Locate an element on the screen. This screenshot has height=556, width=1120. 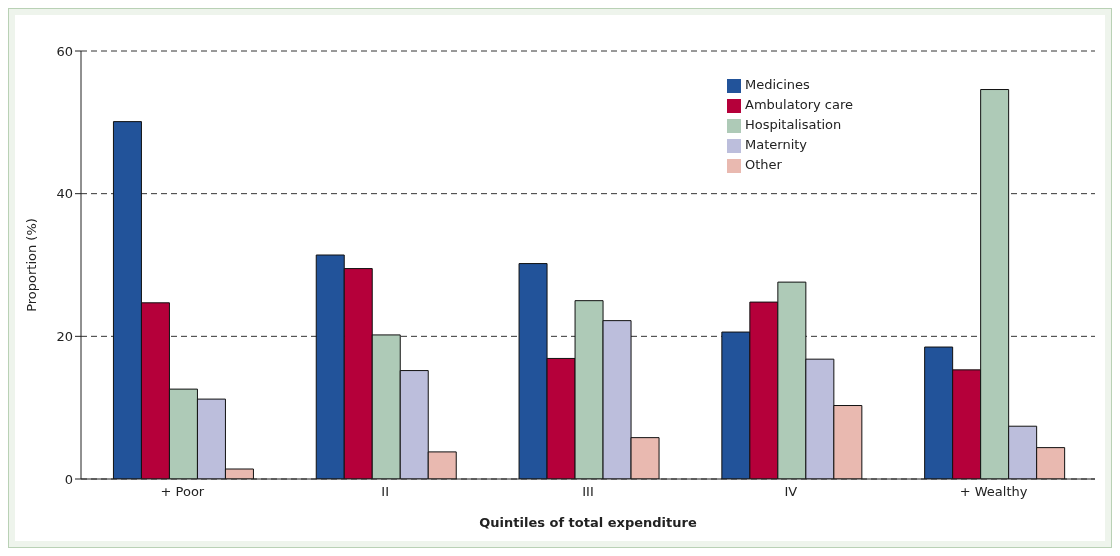
x-tick-label: + Wealthy is located at coordinates (993, 492).